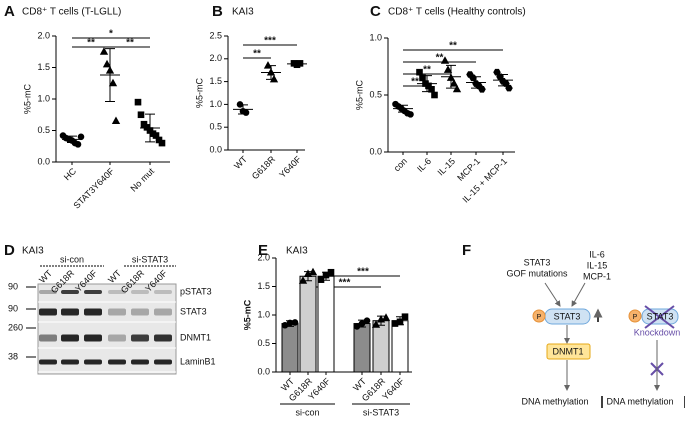  Describe the element at coordinates (71, 12) in the screenshot. I see `chart-title: CD8⁺ T cells (T-LGLL)` at that location.